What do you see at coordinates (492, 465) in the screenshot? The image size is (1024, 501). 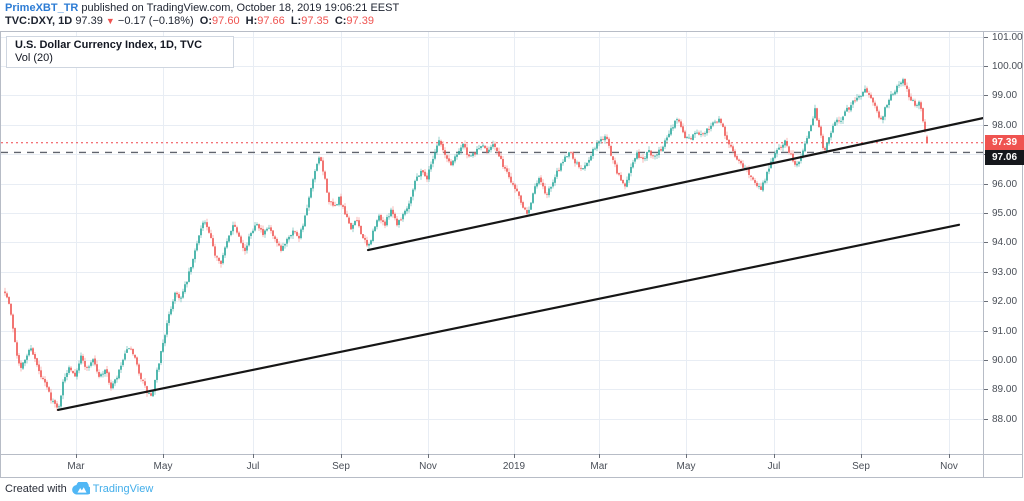 I see `time-axis: Mar May Jul Sep Nov 2019 Mar May Jul Sep Nov` at bounding box center [492, 465].